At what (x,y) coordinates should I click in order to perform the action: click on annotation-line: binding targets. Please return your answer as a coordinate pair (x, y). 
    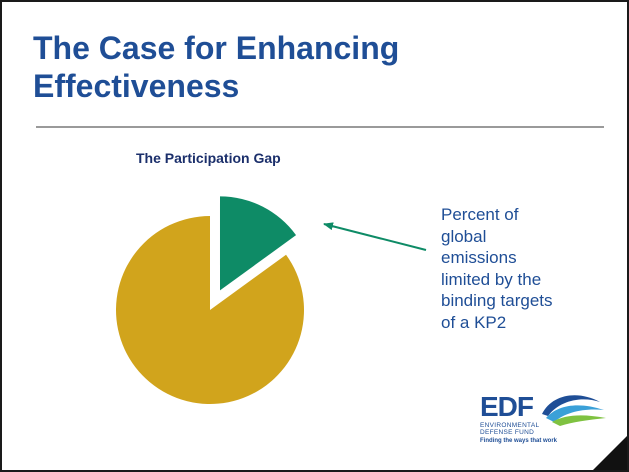
    Looking at the image, I should click on (497, 300).